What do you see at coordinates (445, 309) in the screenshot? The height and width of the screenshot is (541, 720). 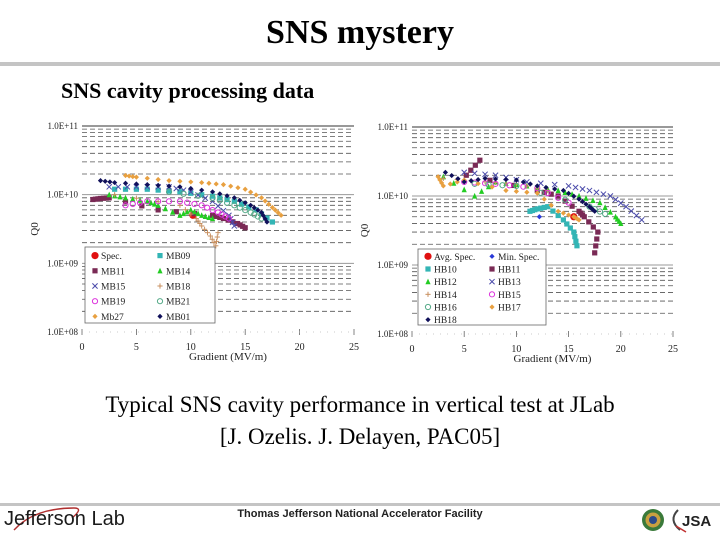 I see `legend-entry: HB16` at bounding box center [445, 309].